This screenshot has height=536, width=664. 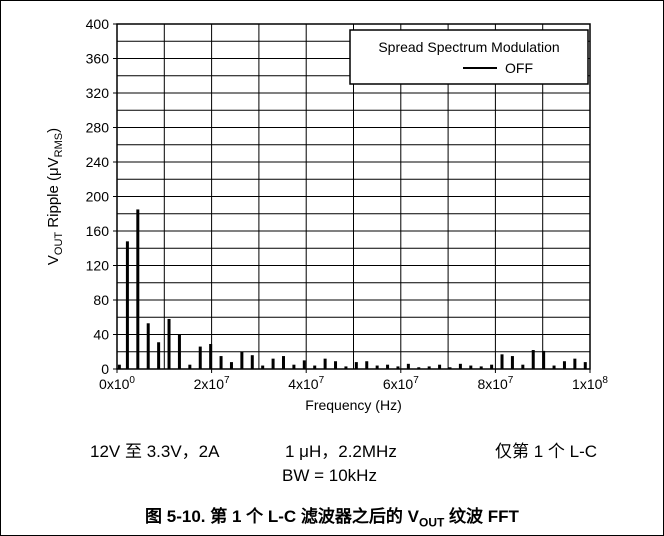 I want to click on figure-caption: 图 5-10. 第 1 个 L-C 滤波器之后的 VOUT 纹波 FFT, so click(x=332, y=515).